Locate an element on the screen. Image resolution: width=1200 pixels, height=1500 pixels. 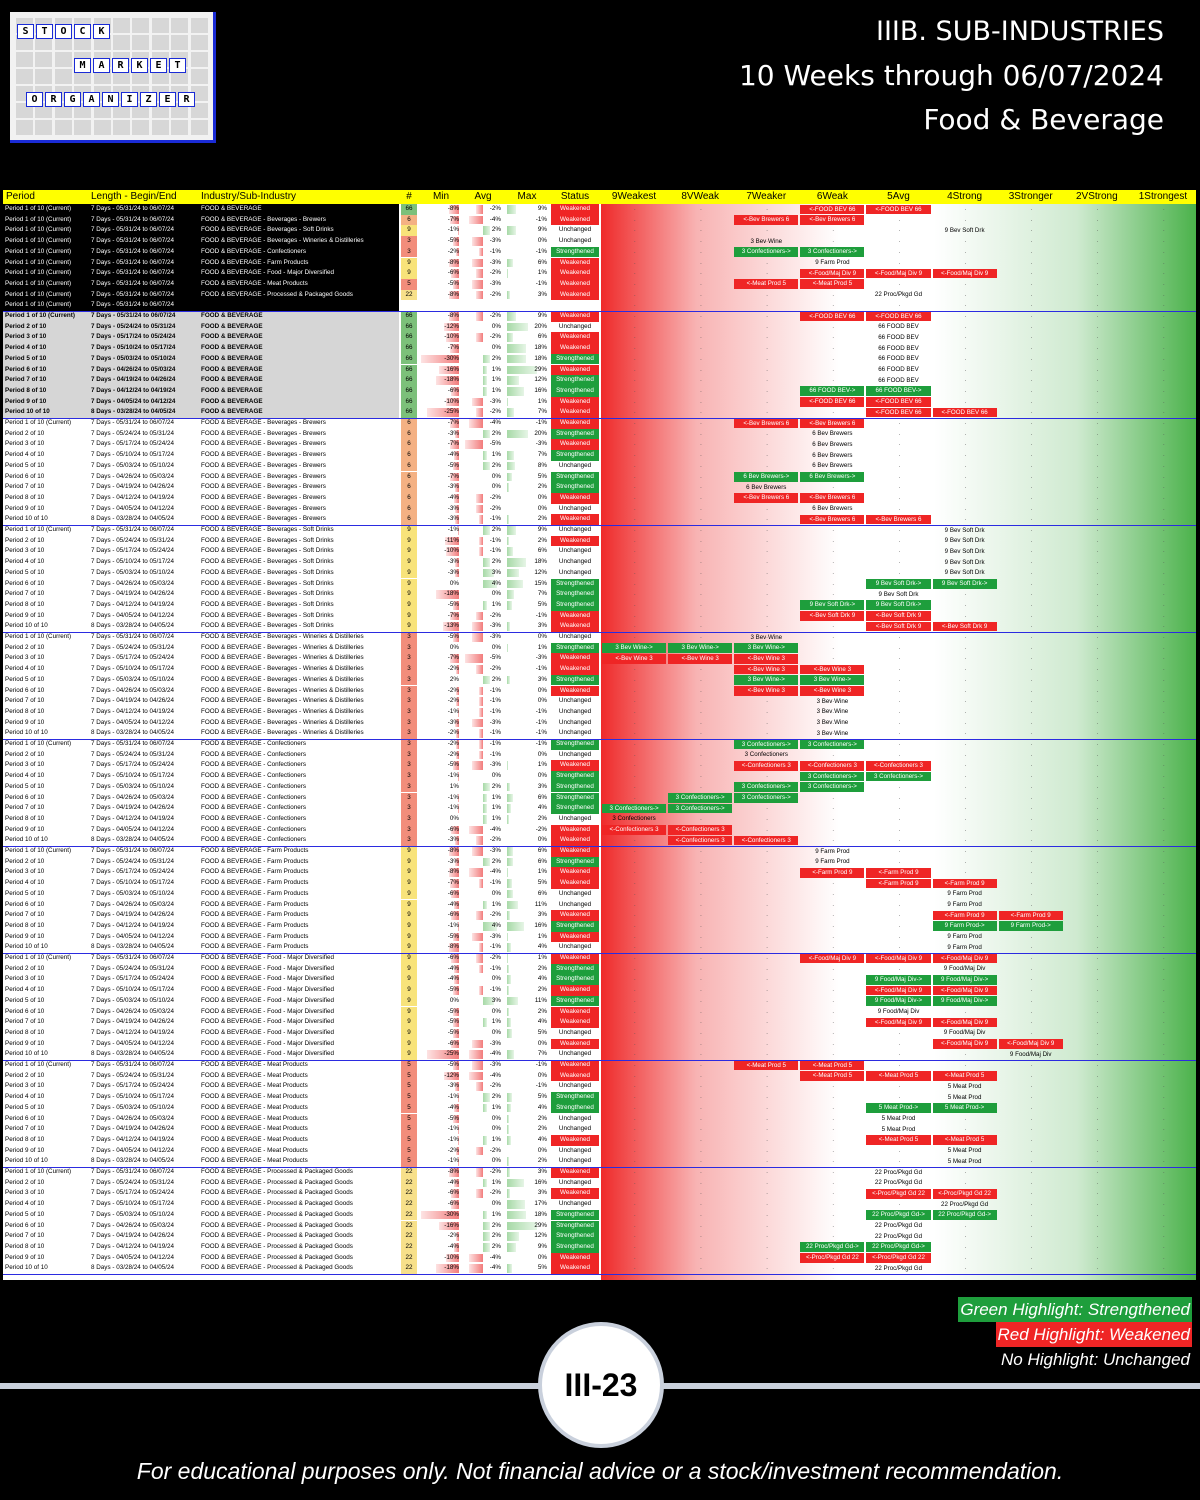
current-period-block is located at coordinates (201, 257).